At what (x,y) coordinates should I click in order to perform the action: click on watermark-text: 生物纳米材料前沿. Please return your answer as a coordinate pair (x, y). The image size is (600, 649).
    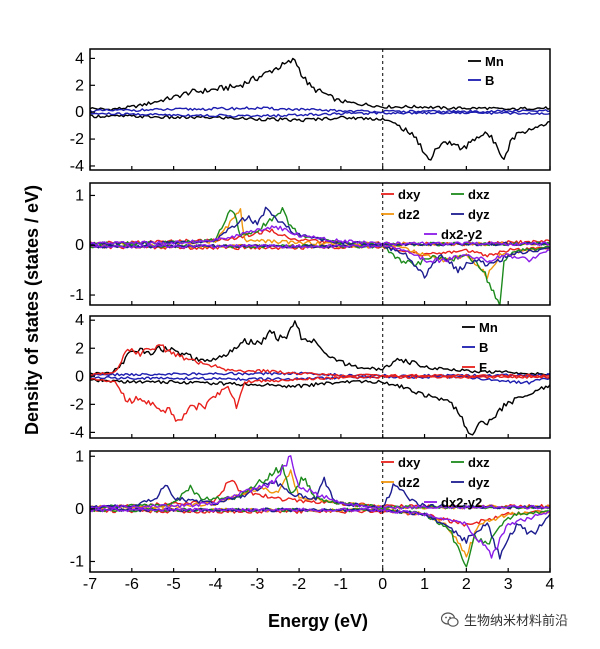
    Looking at the image, I should click on (516, 621).